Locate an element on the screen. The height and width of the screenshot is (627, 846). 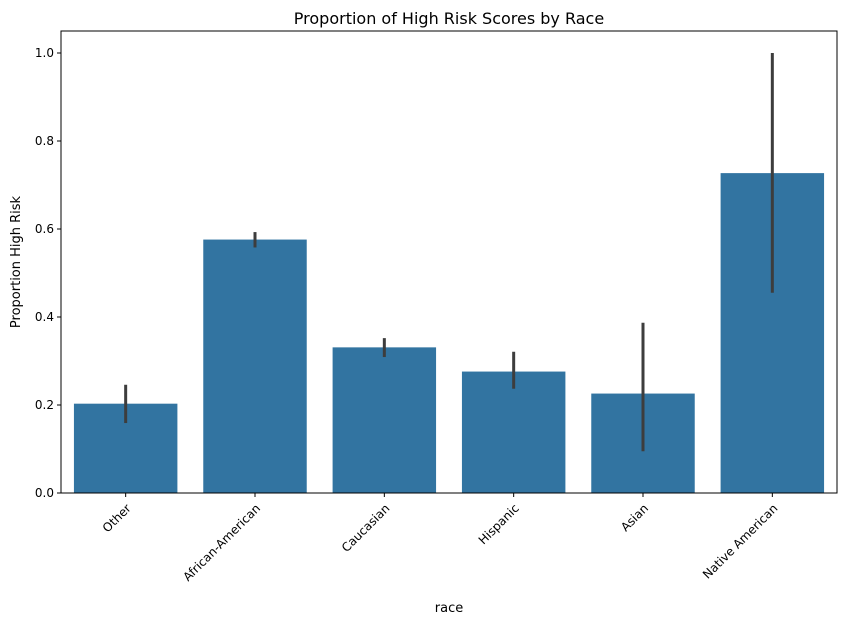
y-axis-label: Proportion High Risk is located at coordinates (16, 261).